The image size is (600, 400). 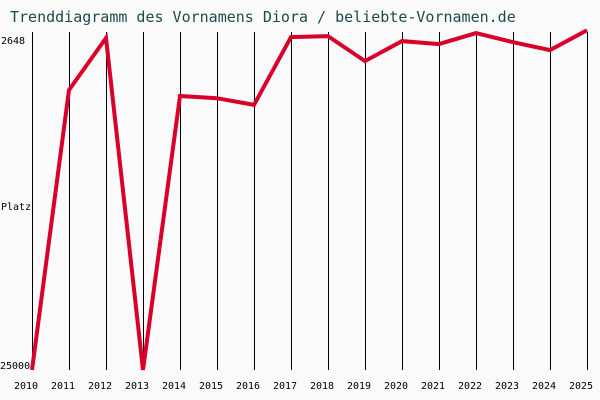 What do you see at coordinates (396, 386) in the screenshot?
I see `x-tick-label: 2020` at bounding box center [396, 386].